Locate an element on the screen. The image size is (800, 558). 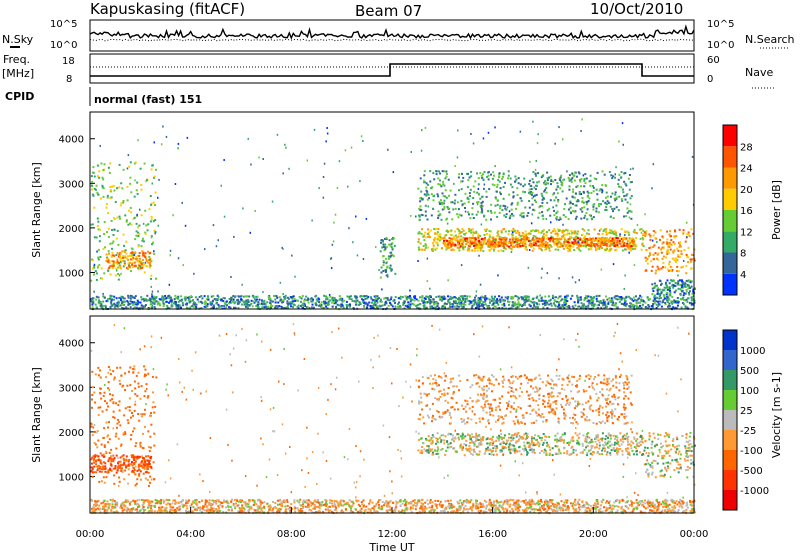
noise-right-tick-top: 10^5 is located at coordinates (720, 24).